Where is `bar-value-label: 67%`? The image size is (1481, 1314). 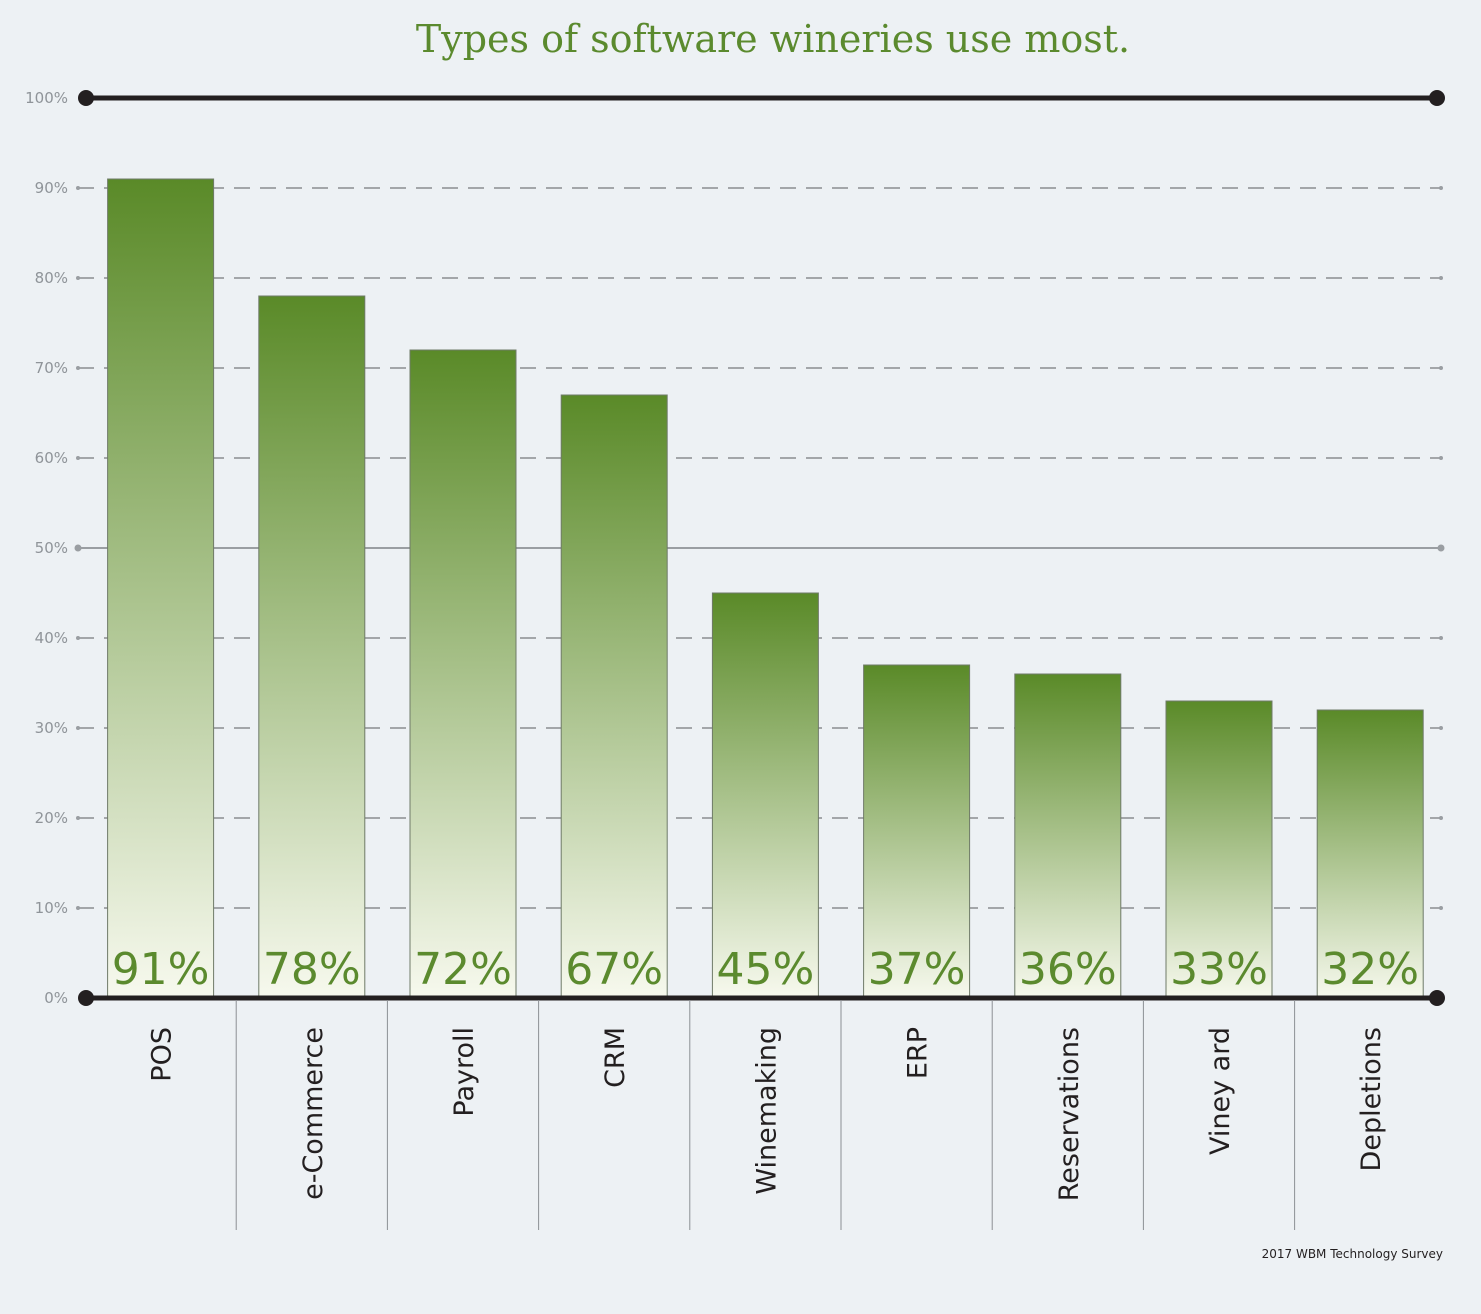 bar-value-label: 67% is located at coordinates (614, 969).